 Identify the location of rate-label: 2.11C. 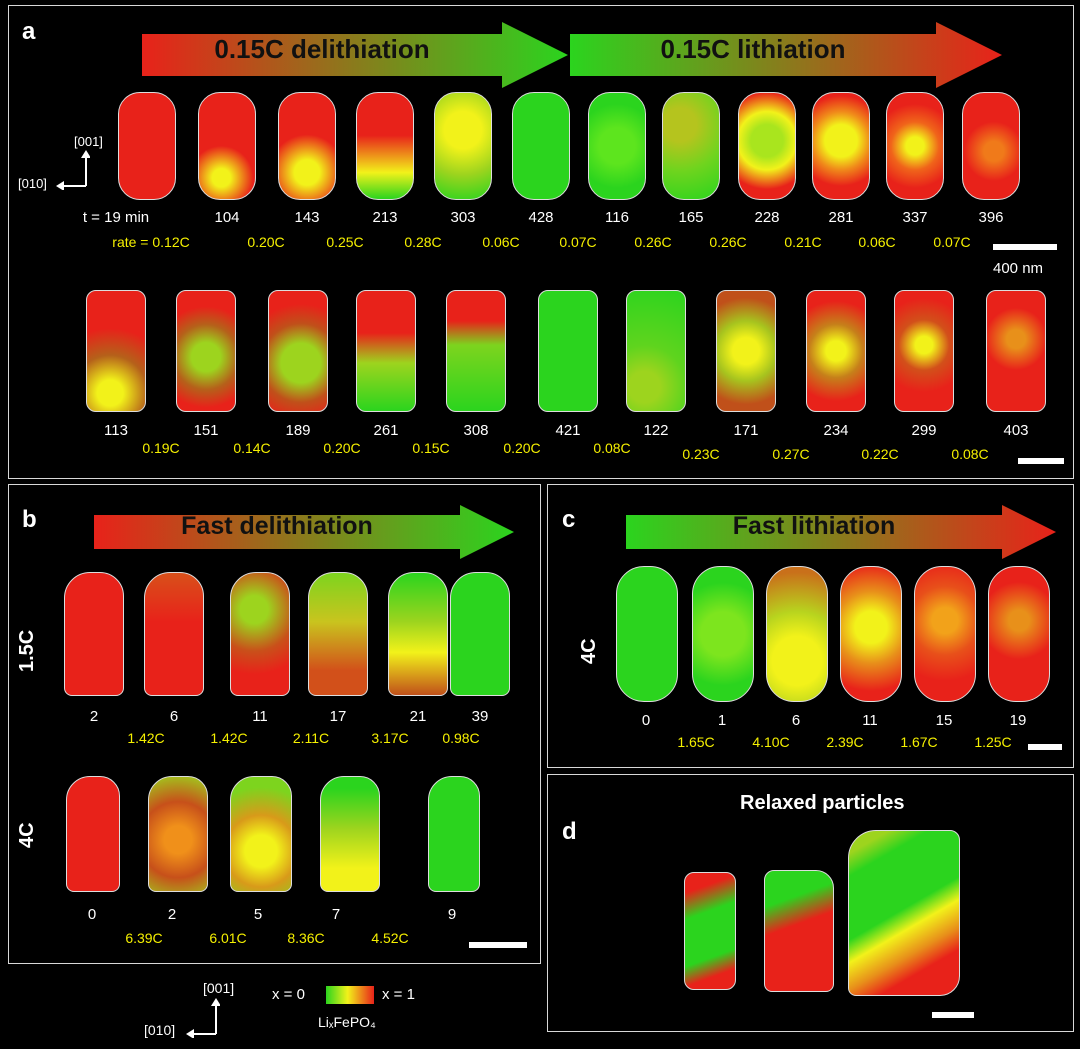
(311, 738).